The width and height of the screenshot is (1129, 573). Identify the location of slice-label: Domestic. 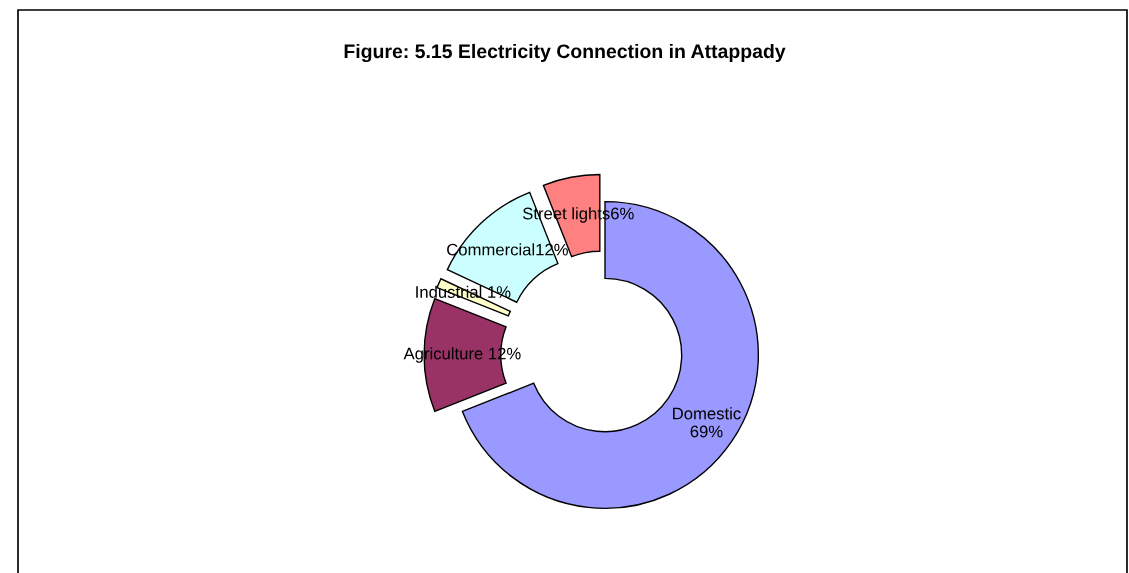
(707, 413).